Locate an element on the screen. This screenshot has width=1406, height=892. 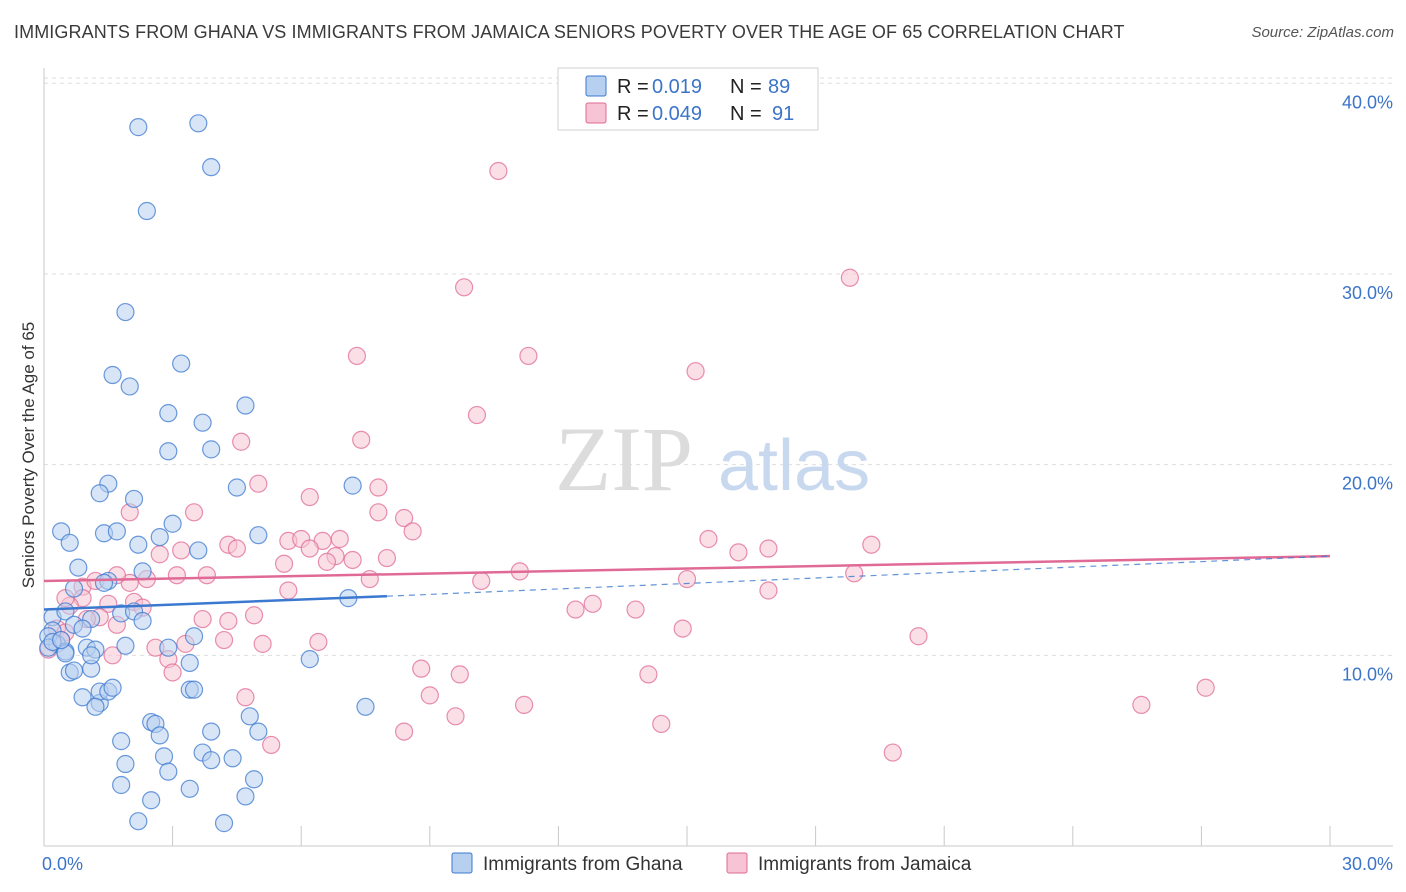
x-tick-label-1: 30.0% is located at coordinates (1367, 864).